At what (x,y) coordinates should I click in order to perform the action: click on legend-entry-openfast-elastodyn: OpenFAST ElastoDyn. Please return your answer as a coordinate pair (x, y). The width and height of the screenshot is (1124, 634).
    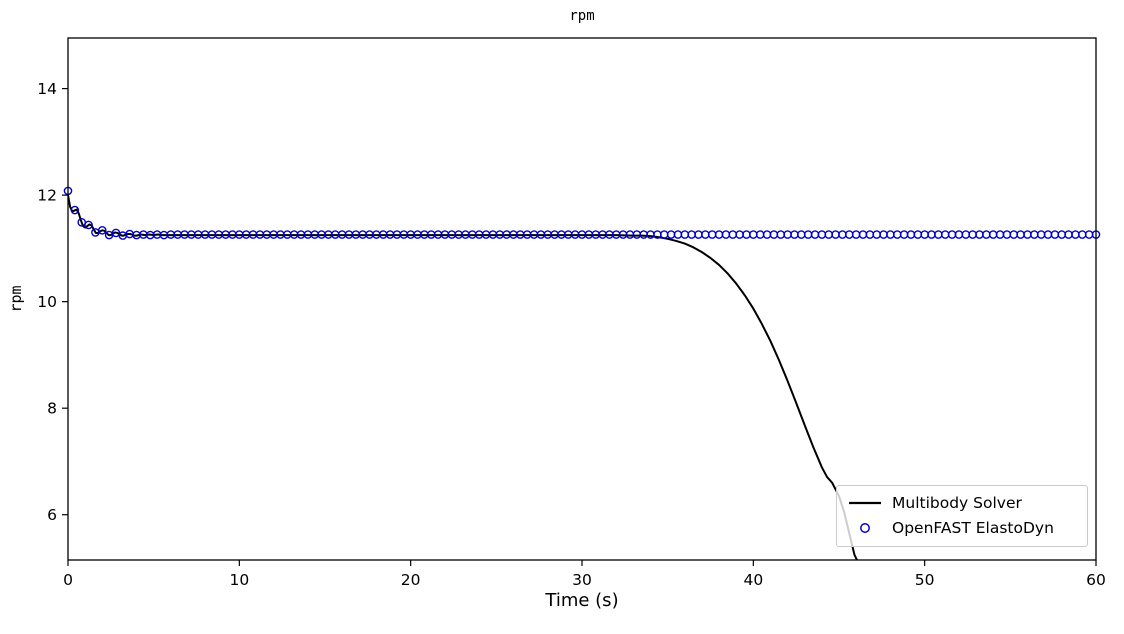
    Looking at the image, I should click on (961, 528).